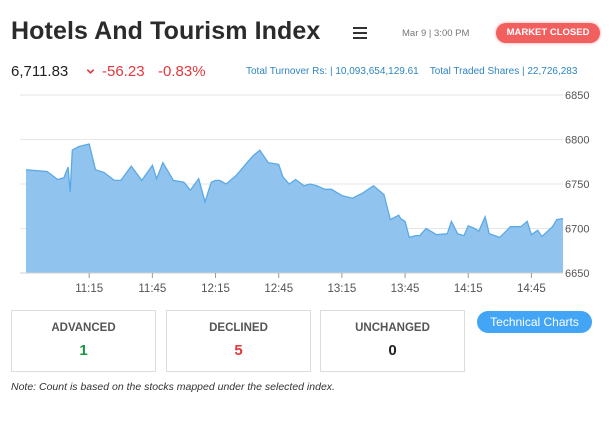 The image size is (613, 421). Describe the element at coordinates (552, 71) in the screenshot. I see `shares-value: 22,726,283` at that location.